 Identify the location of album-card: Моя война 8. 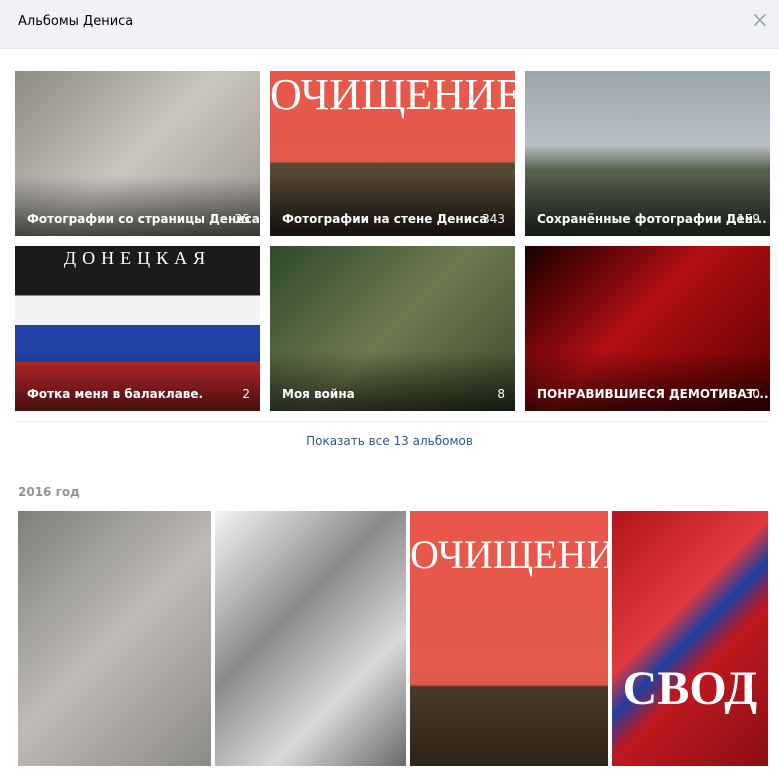
(392, 328).